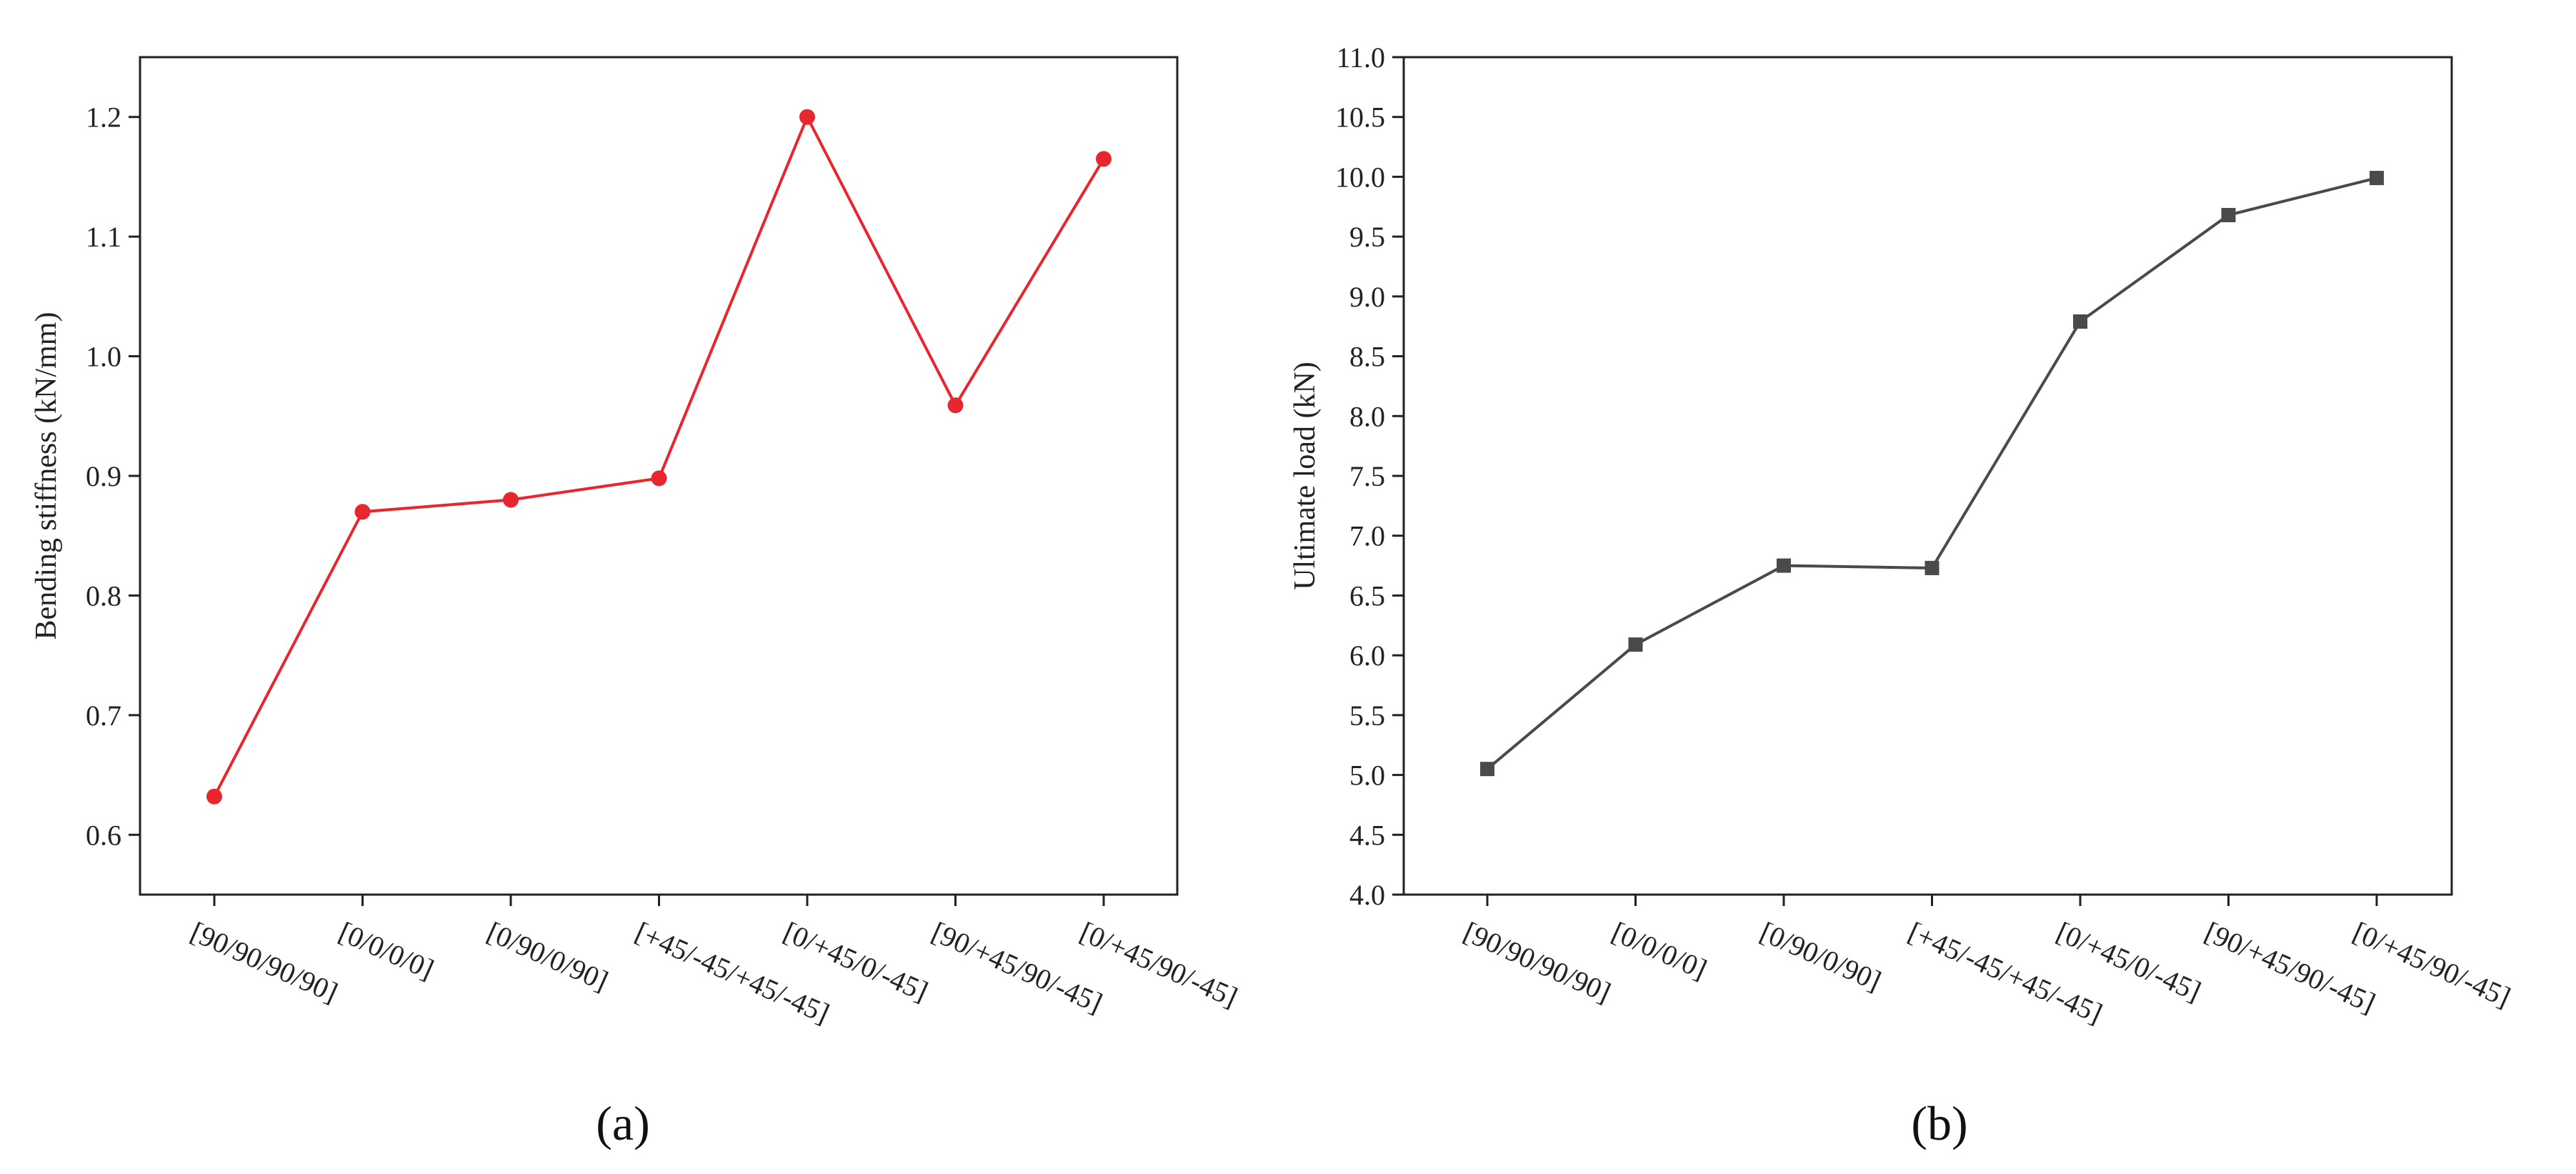 This screenshot has width=2576, height=1174. What do you see at coordinates (1367, 776) in the screenshot?
I see `y-tick-label: 5.0` at bounding box center [1367, 776].